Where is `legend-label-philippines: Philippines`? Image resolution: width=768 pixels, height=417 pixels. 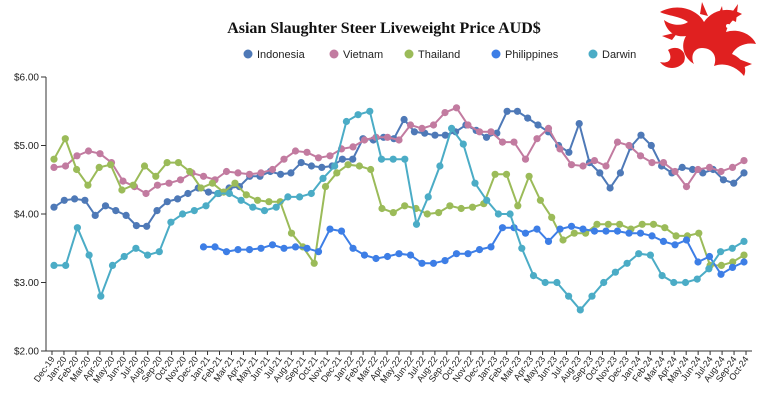
legend-label-philippines: Philippines is located at coordinates (532, 55).